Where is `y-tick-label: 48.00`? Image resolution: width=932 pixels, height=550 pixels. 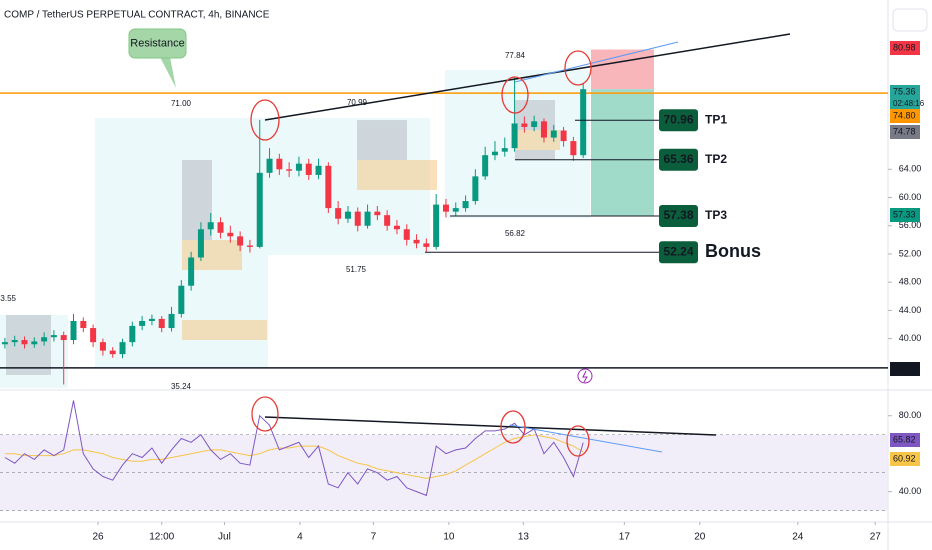 y-tick-label: 48.00 is located at coordinates (910, 282).